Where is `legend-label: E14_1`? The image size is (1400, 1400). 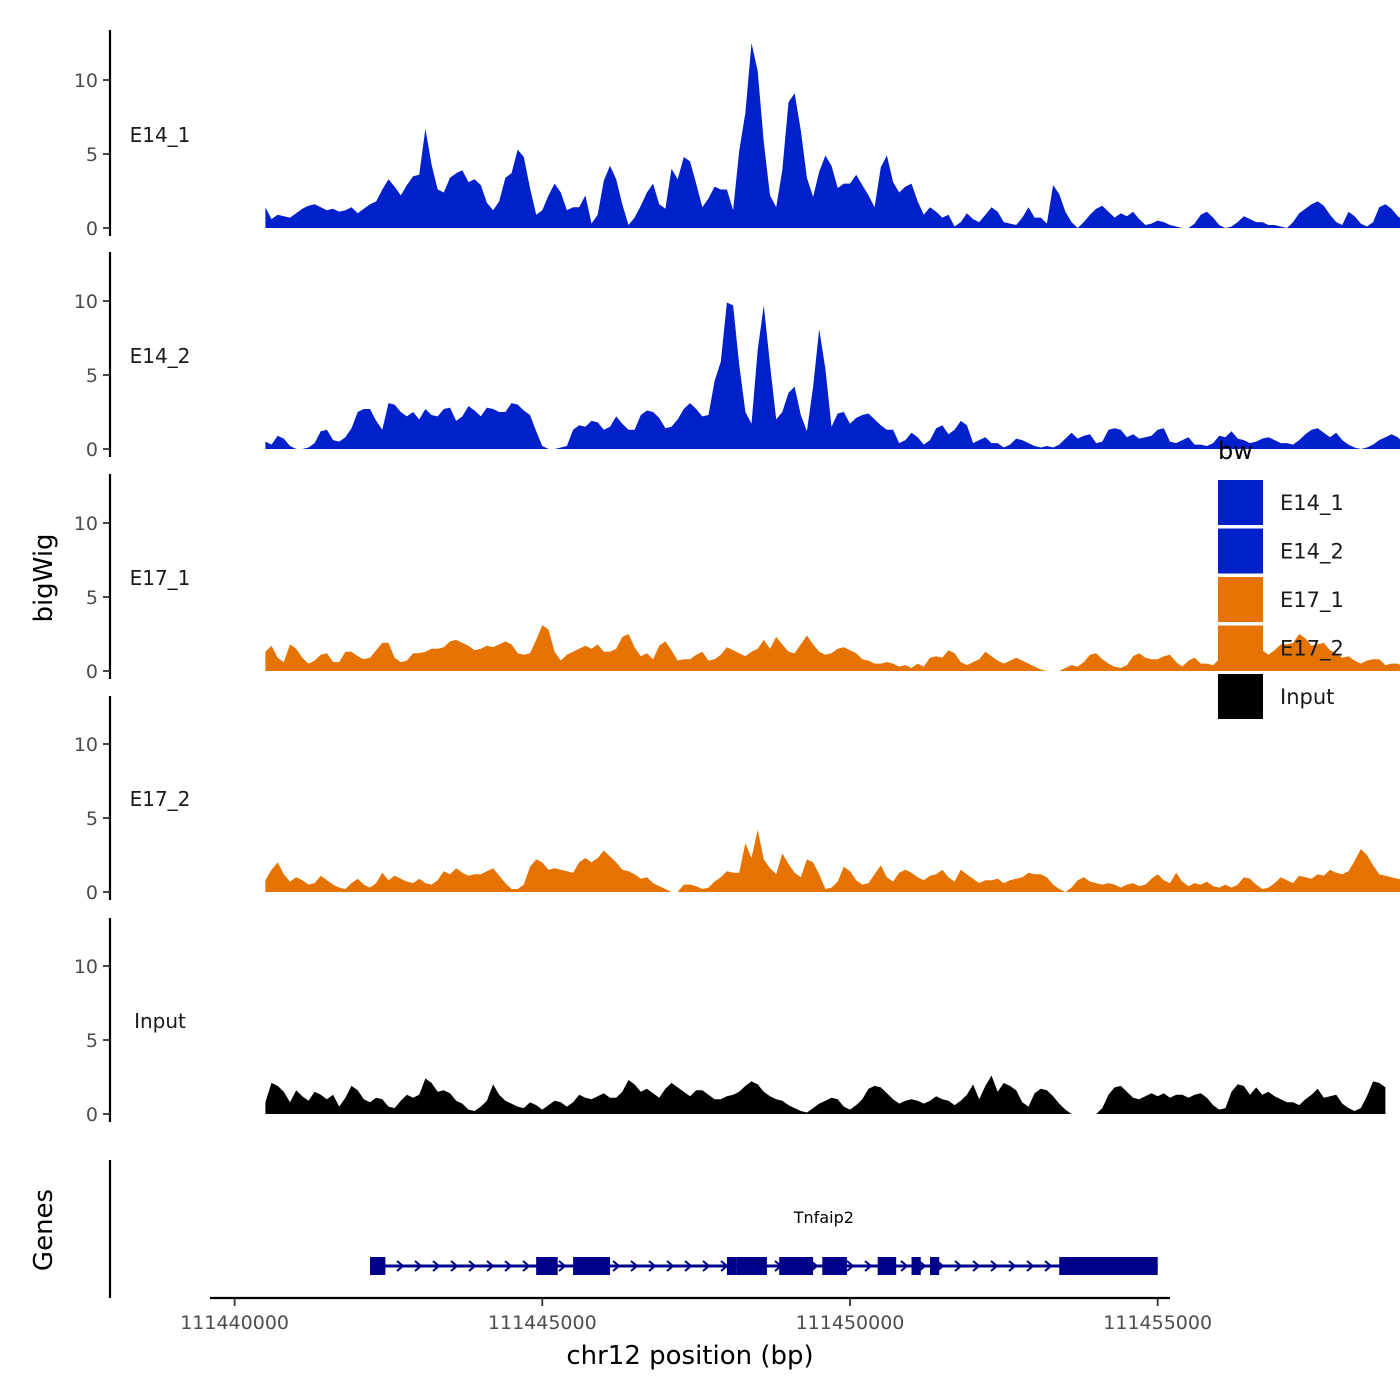
legend-label: E14_1 is located at coordinates (1312, 503).